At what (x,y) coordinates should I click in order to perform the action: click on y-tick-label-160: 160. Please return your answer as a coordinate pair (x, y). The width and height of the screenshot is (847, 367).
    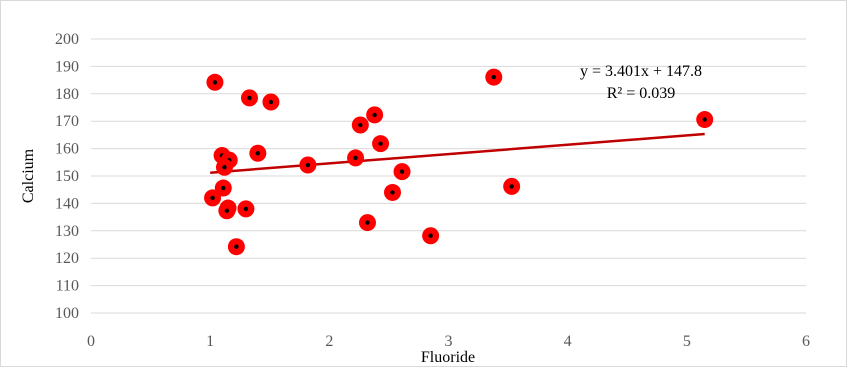
    Looking at the image, I should click on (67, 149).